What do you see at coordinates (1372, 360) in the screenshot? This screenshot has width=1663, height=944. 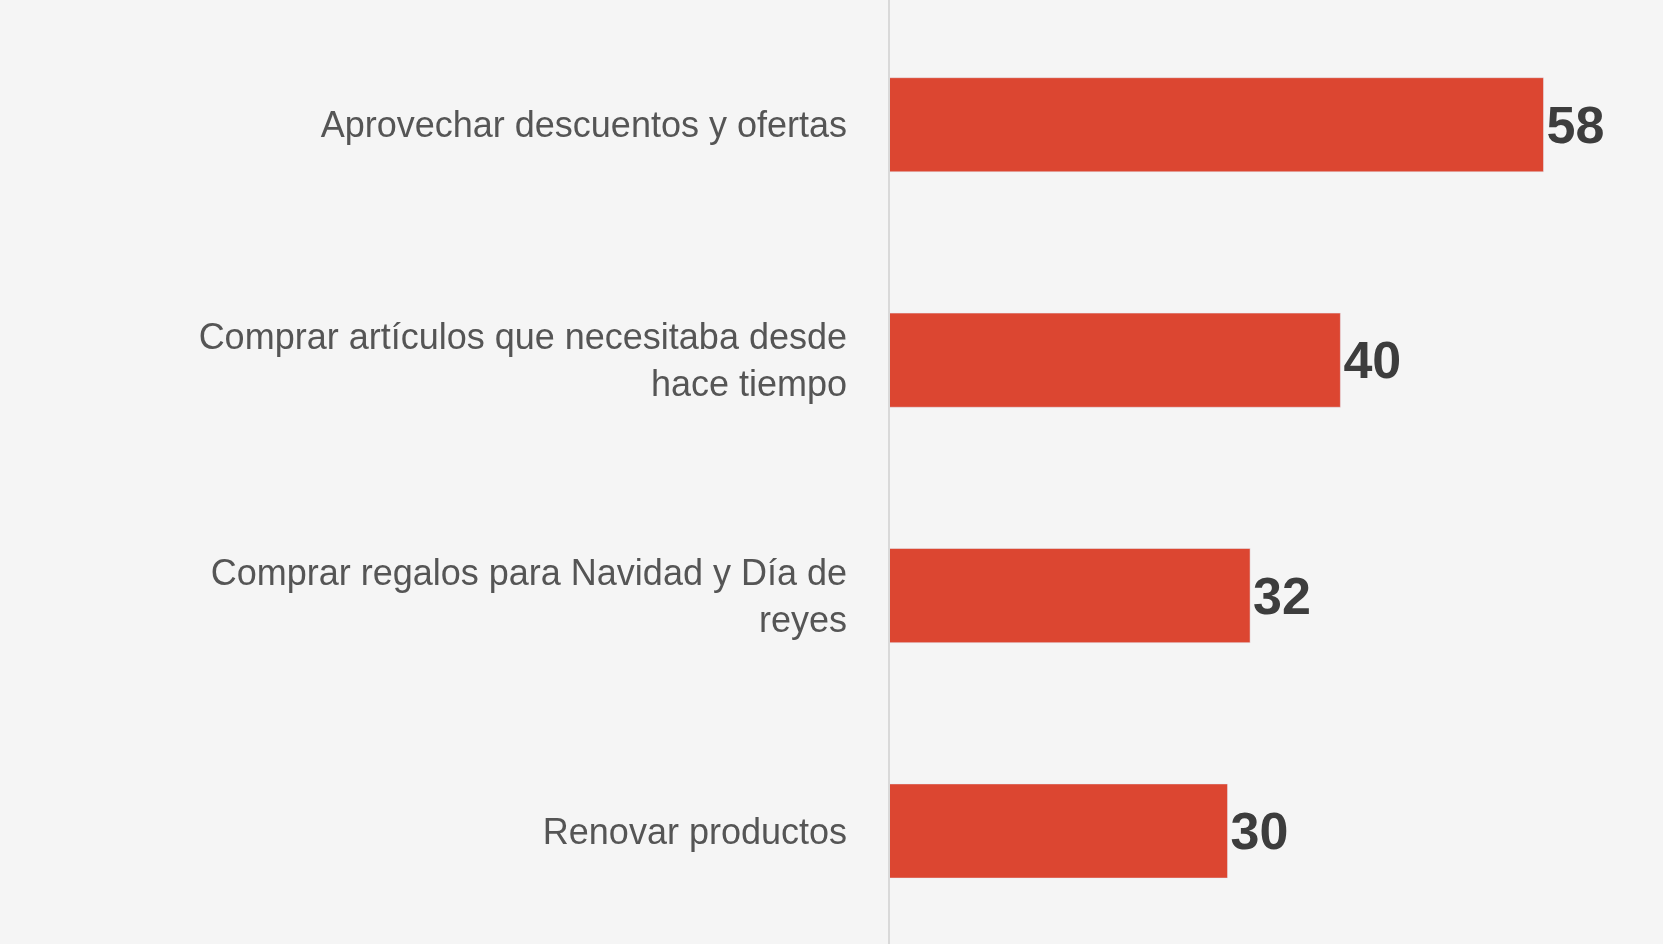 I see `data-label: 40` at bounding box center [1372, 360].